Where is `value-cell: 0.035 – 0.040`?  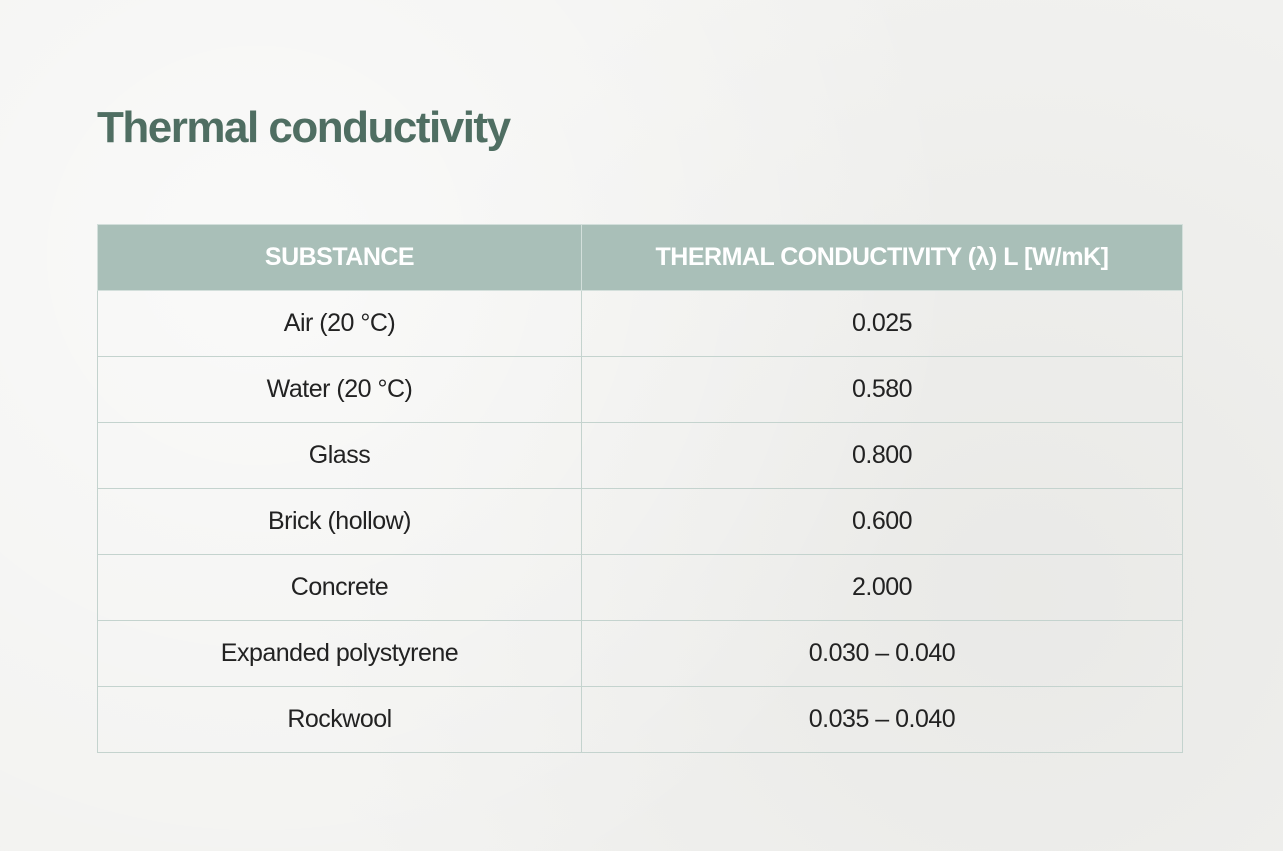
value-cell: 0.035 – 0.040 is located at coordinates (882, 719).